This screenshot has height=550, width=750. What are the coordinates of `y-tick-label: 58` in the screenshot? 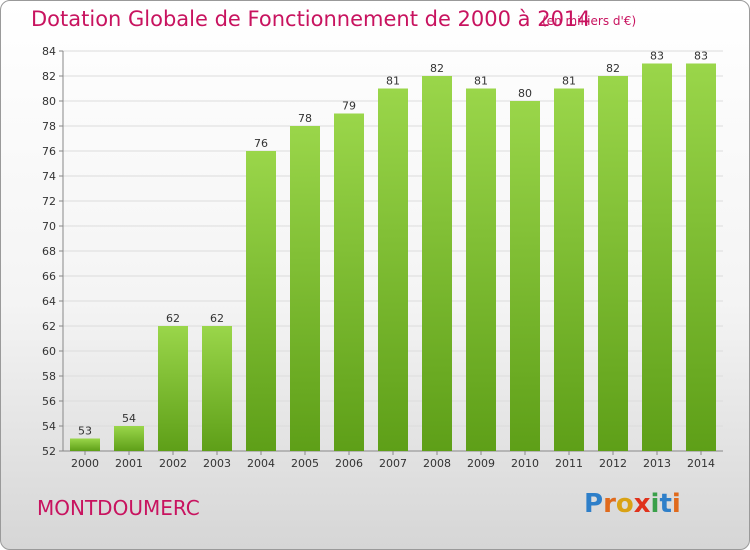 It's located at (49, 376).